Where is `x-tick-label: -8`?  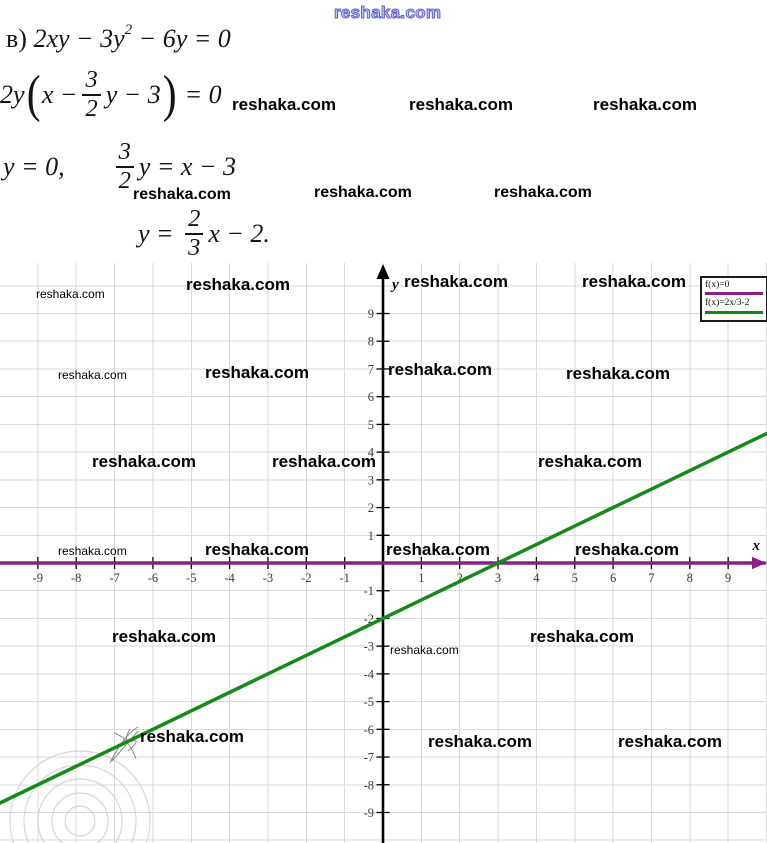
x-tick-label: -8 is located at coordinates (76, 578).